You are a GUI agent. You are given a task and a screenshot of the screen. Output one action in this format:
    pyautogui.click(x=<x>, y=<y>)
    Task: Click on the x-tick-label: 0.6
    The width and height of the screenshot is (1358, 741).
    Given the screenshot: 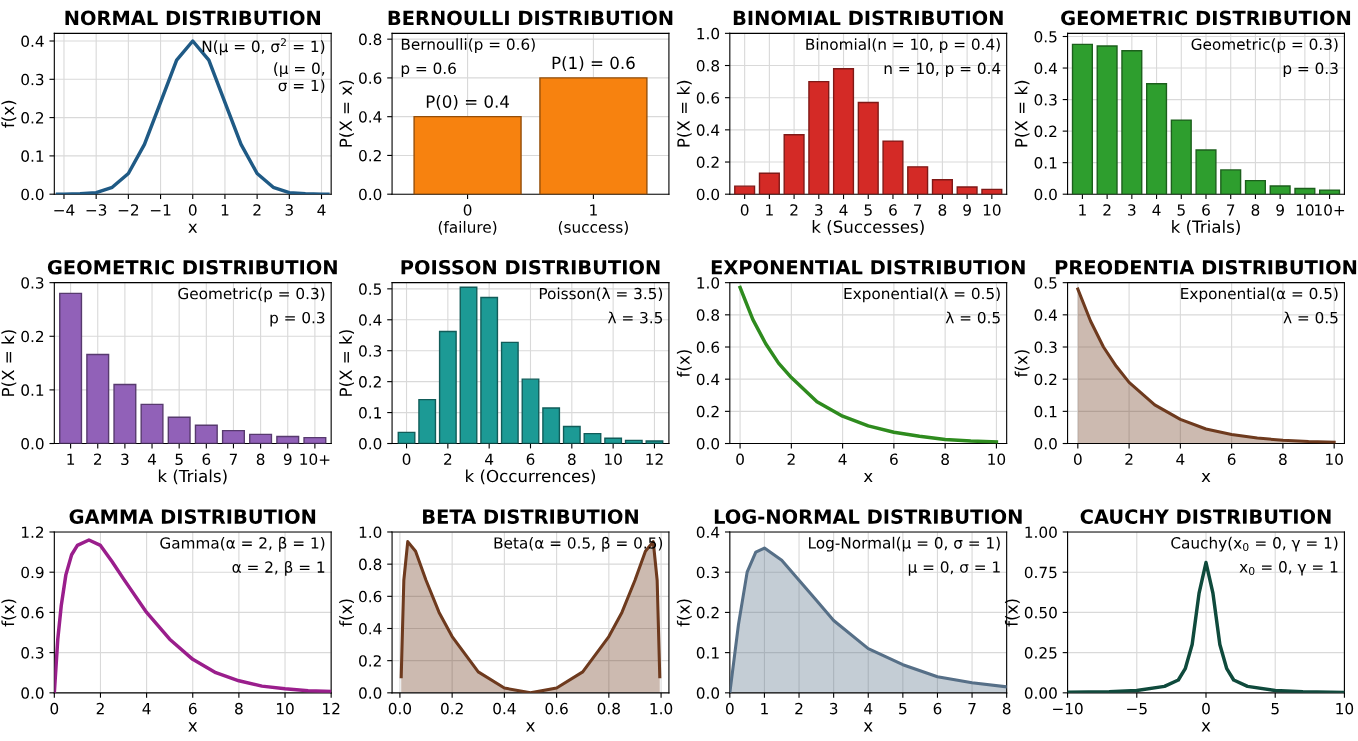 What is the action you would take?
    pyautogui.click(x=556, y=708)
    